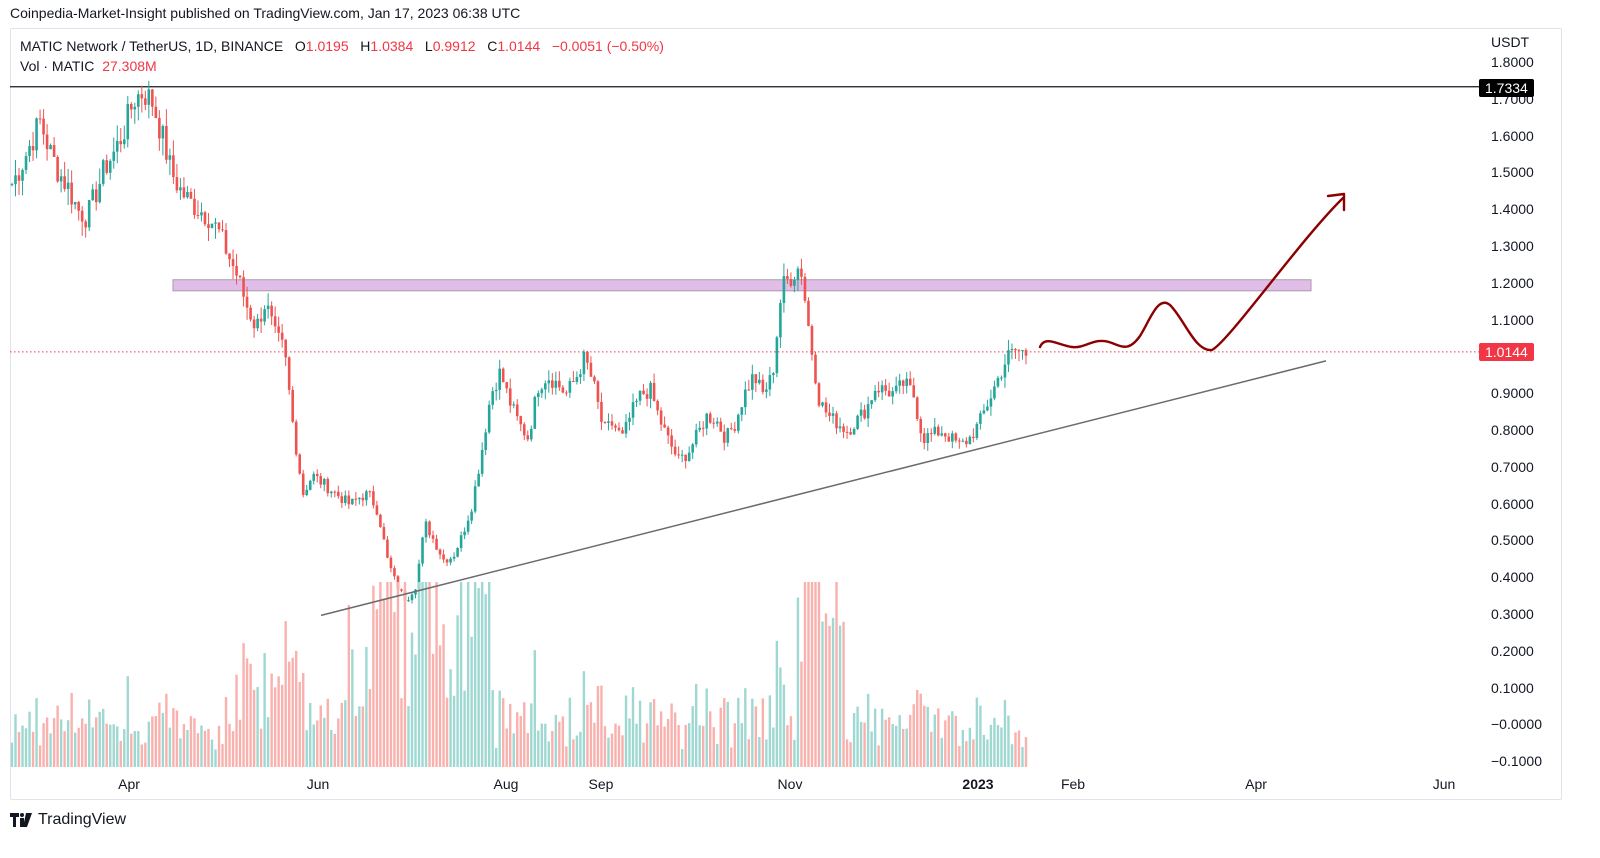 This screenshot has width=1600, height=858. What do you see at coordinates (57, 66) in the screenshot?
I see `volume-label: Vol · MATIC` at bounding box center [57, 66].